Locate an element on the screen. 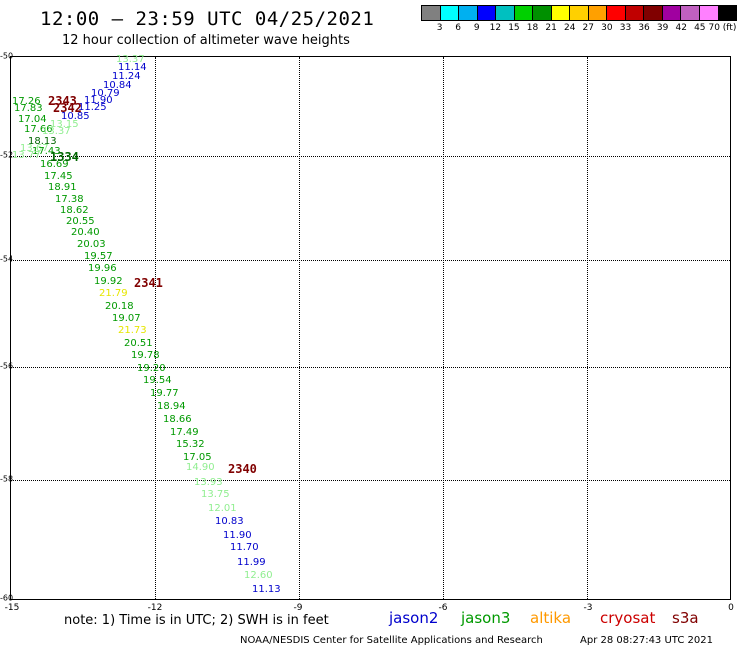 The width and height of the screenshot is (740, 650). time-stamp: 2342 is located at coordinates (67, 108).